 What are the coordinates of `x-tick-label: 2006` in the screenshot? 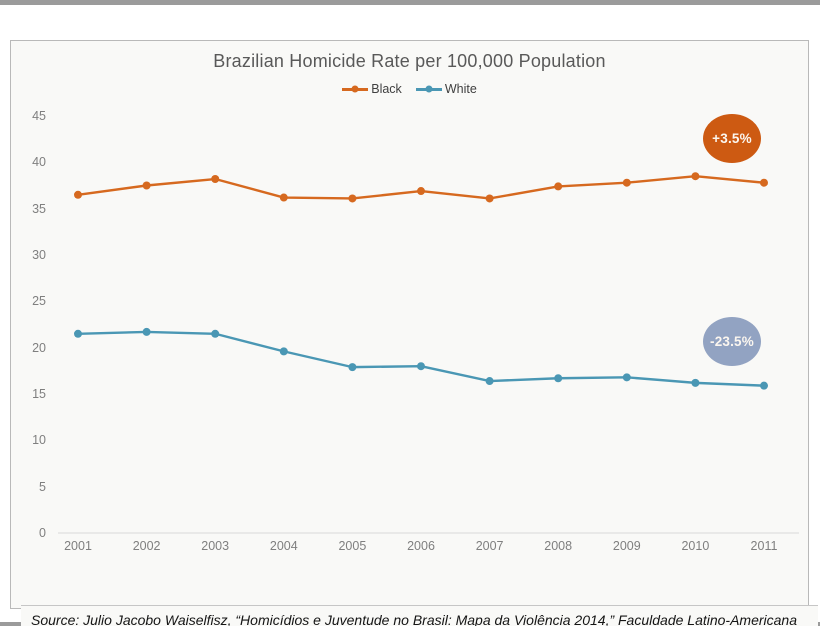 It's located at (421, 546).